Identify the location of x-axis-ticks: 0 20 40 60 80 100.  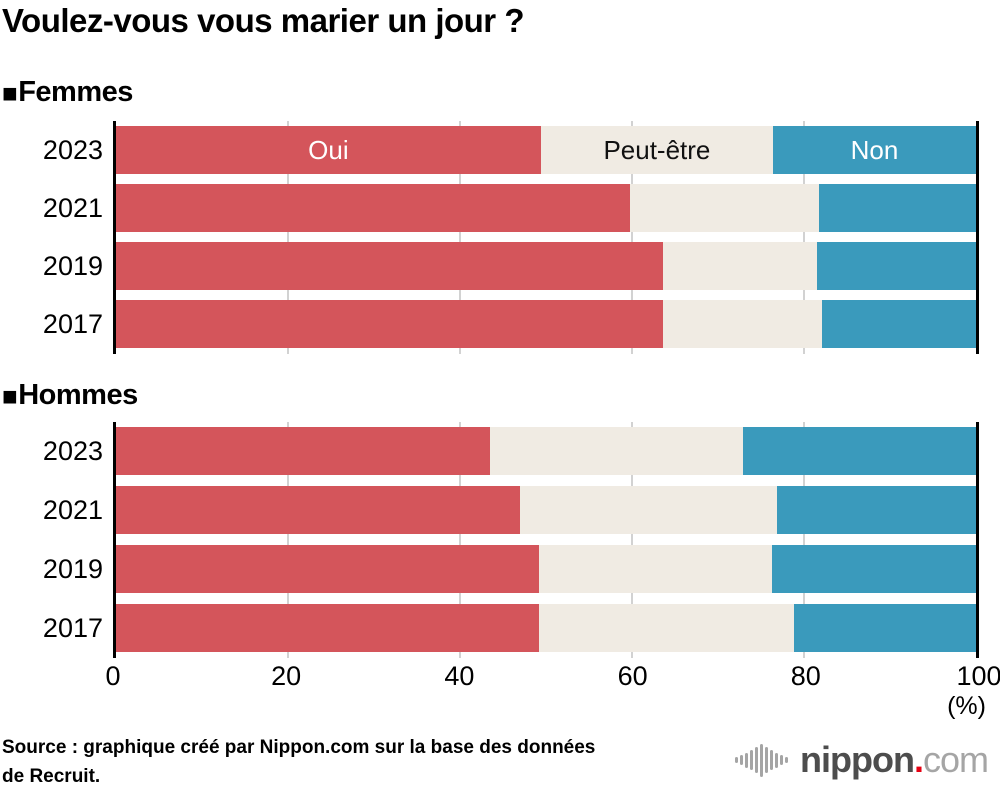
(552, 676).